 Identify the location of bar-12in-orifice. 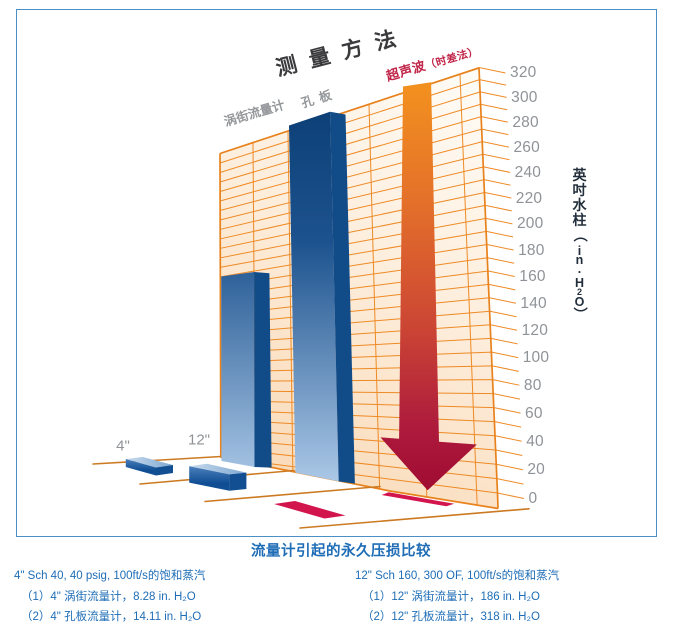
(322, 297).